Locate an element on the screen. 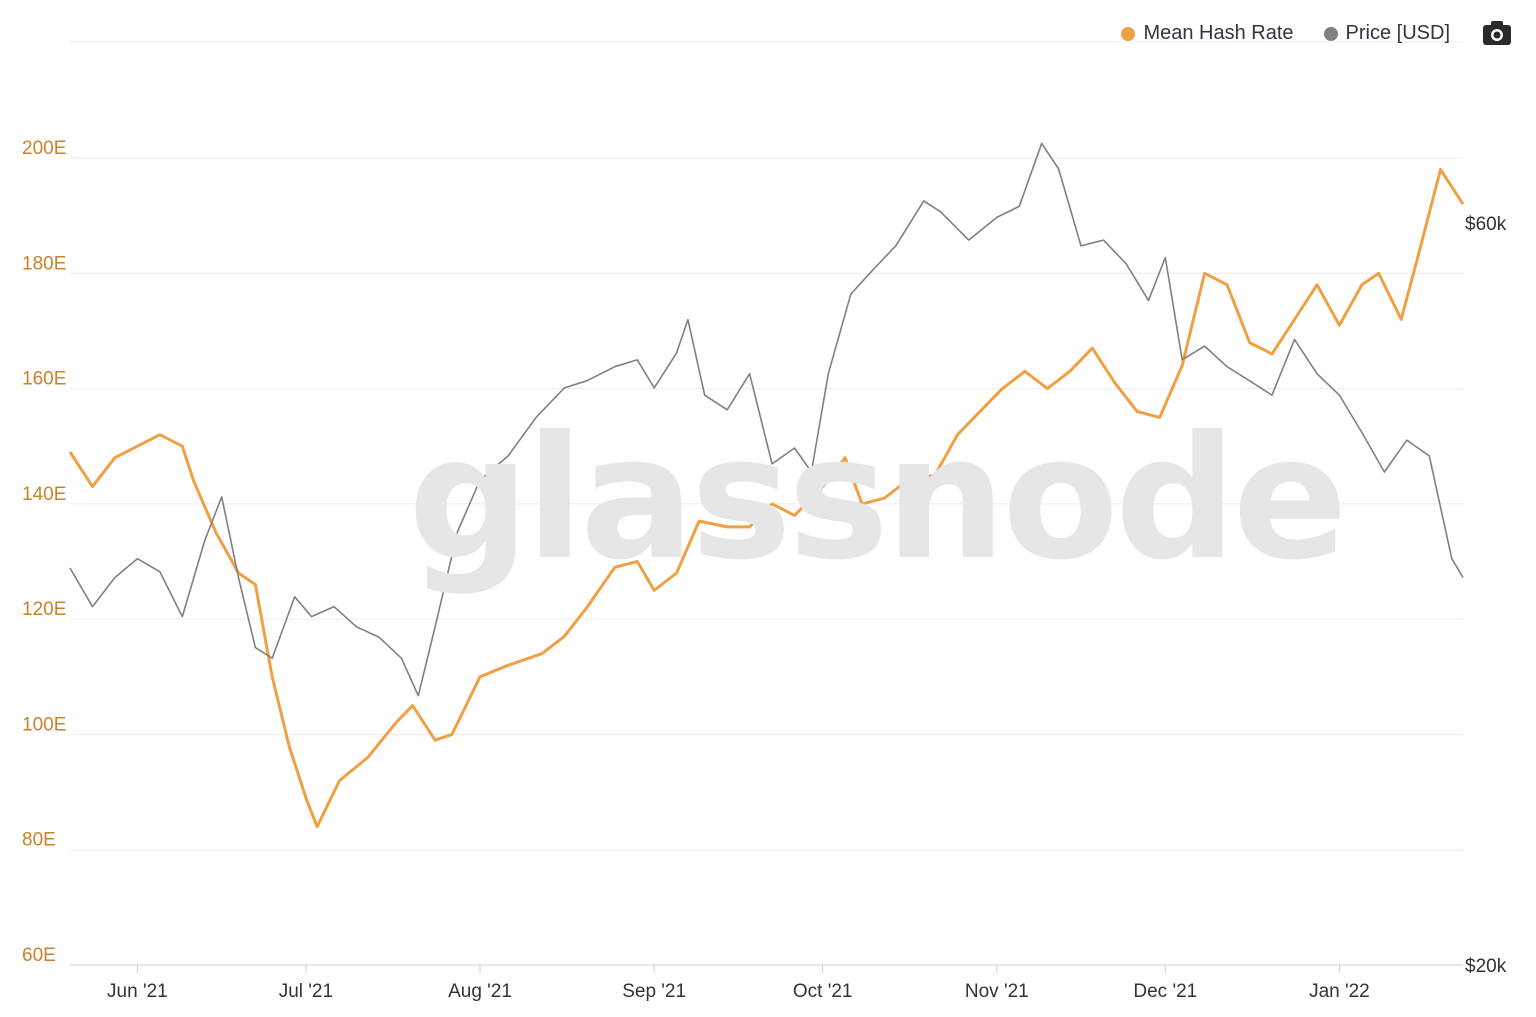 This screenshot has width=1536, height=1017. left-axis-tick-label: 160E is located at coordinates (44, 379).